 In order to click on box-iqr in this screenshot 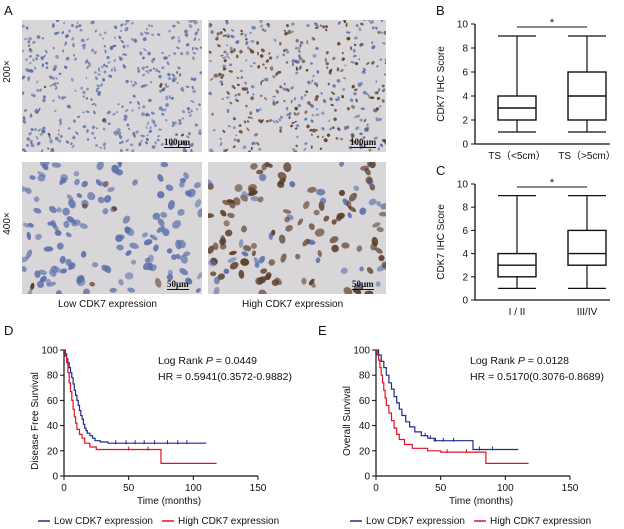, I will do `click(587, 247)`.